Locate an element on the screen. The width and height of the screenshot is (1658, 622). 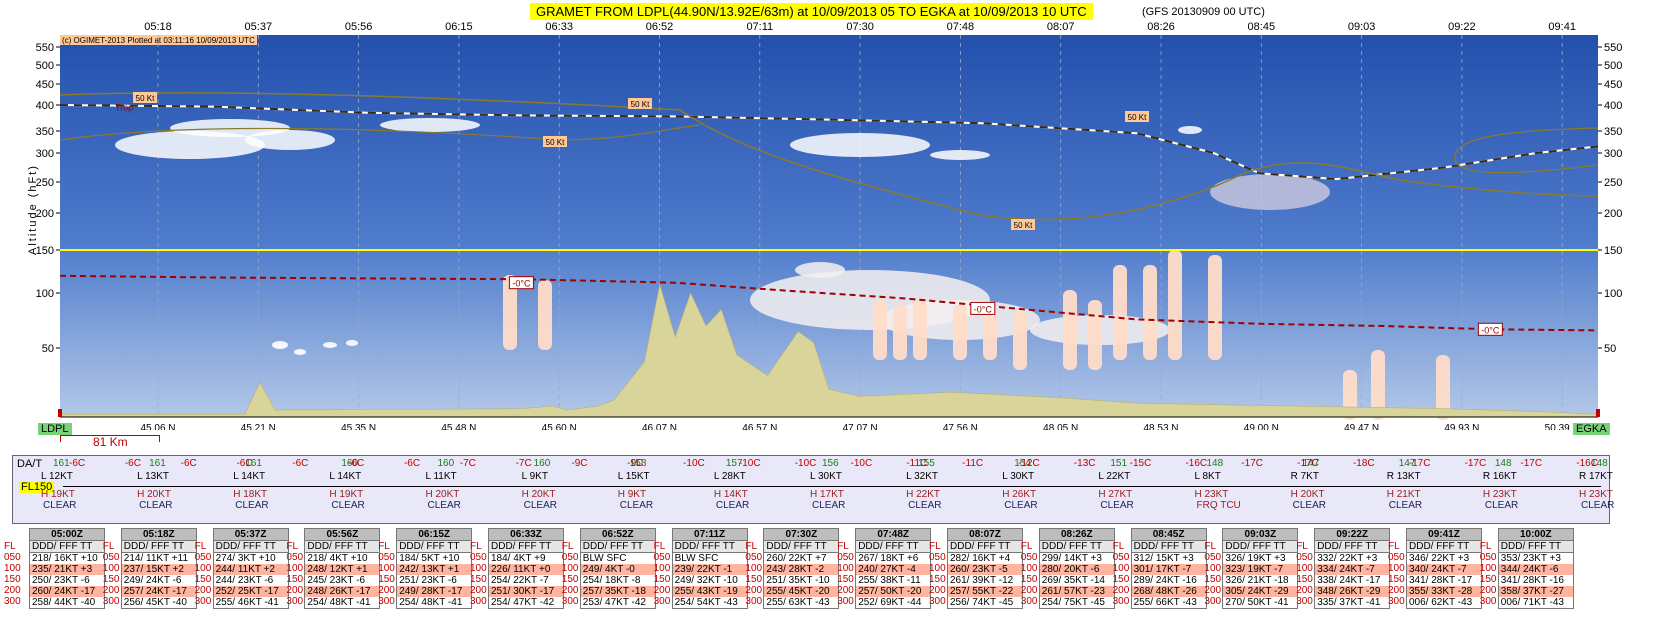
strip-da: 148 is located at coordinates (1503, 463).